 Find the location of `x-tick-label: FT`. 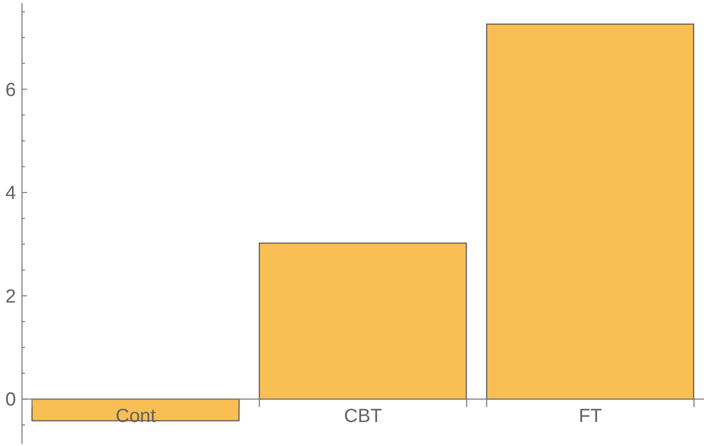

x-tick-label: FT is located at coordinates (590, 417).